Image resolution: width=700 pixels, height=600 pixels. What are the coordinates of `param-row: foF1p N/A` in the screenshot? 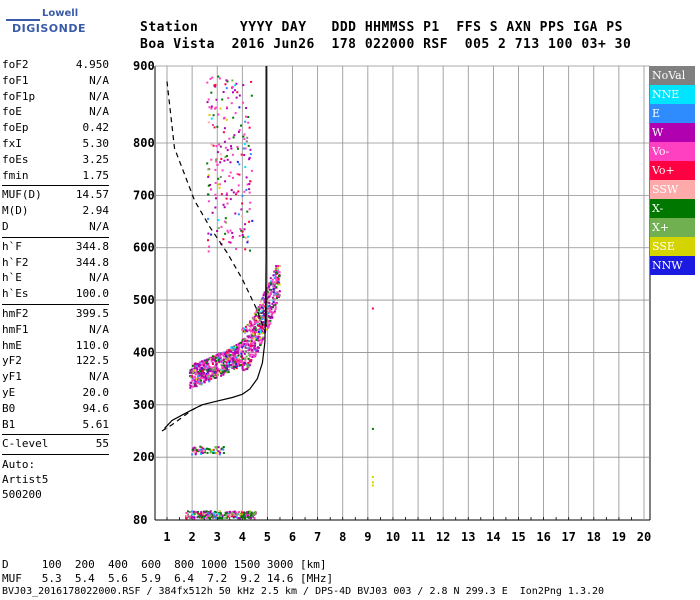 It's located at (55, 98).